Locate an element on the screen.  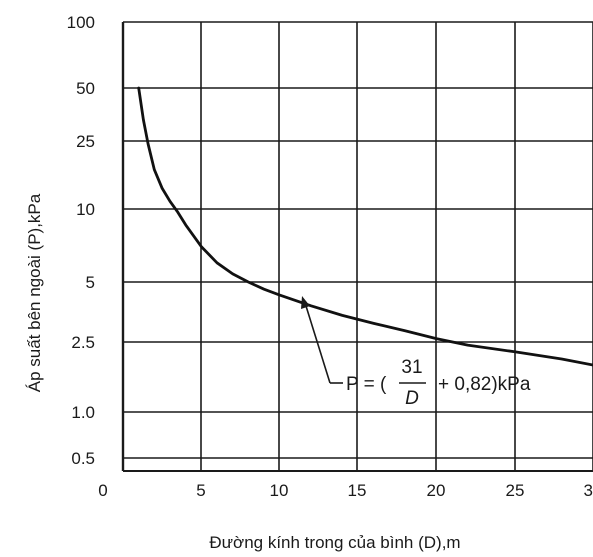
y-tick-label: 0.5 is located at coordinates (83, 458).